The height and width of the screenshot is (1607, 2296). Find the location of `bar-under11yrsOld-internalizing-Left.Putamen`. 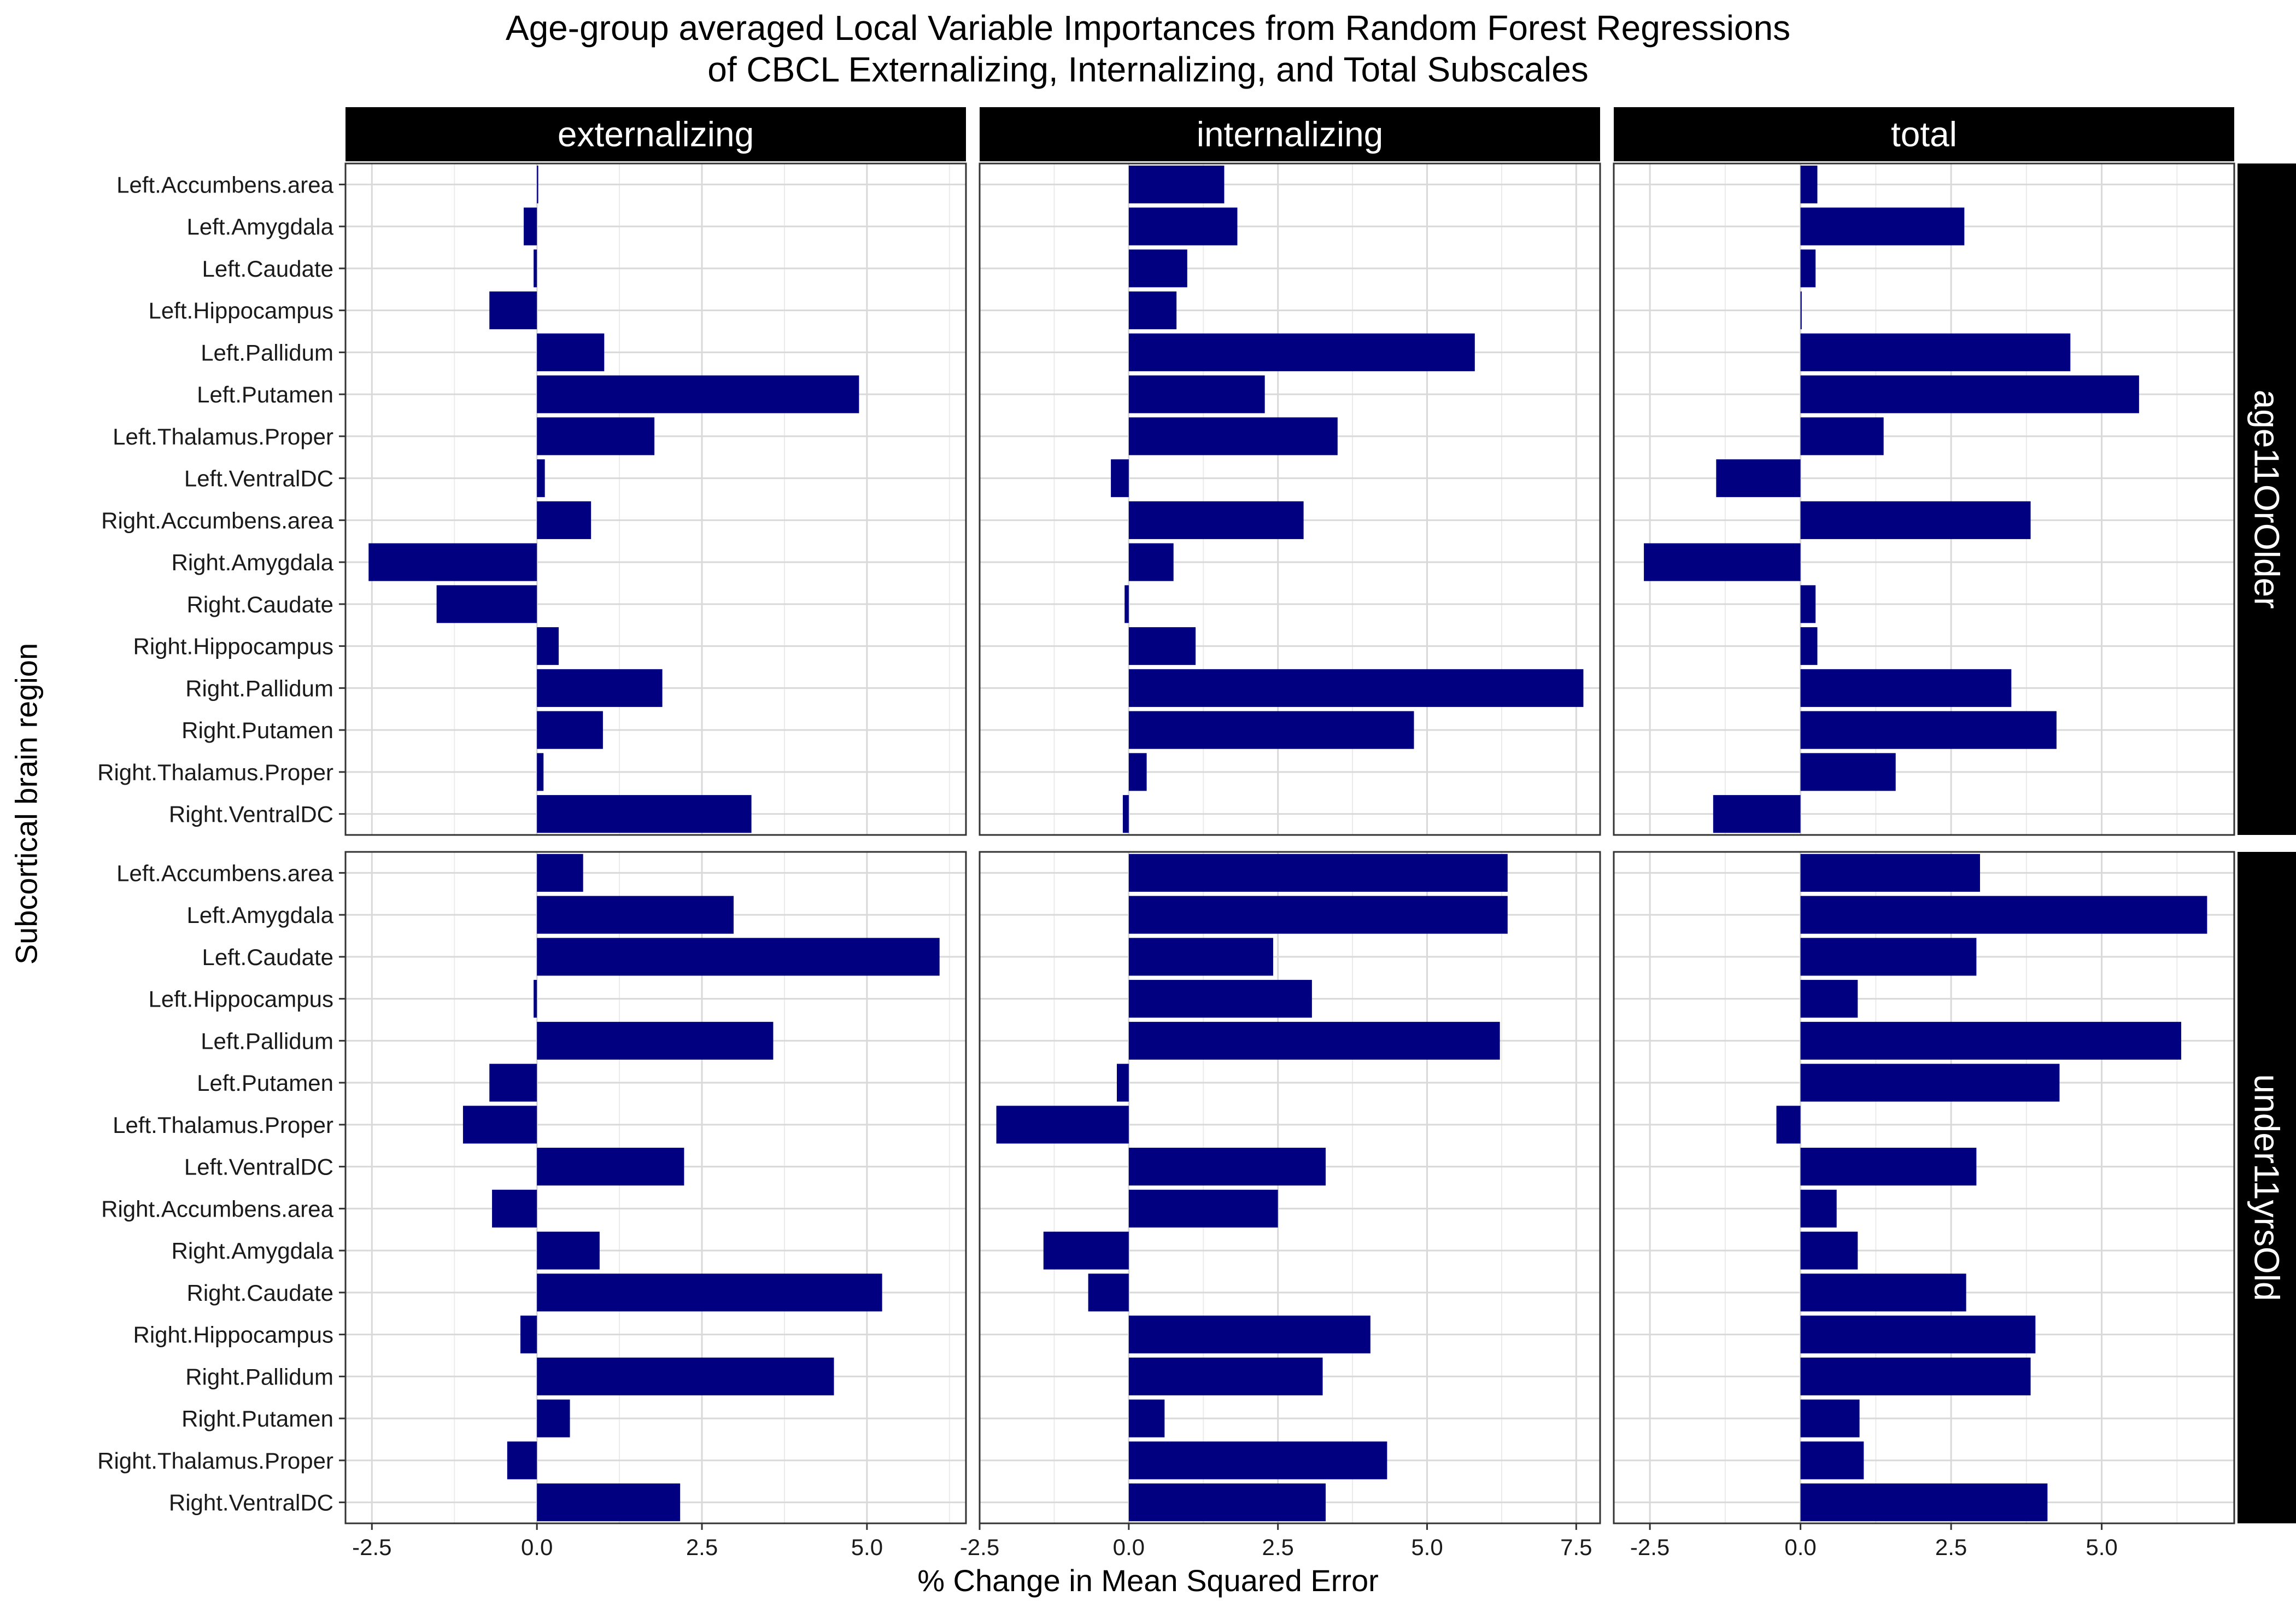

bar-under11yrsOld-internalizing-Left.Putamen is located at coordinates (1123, 1083).